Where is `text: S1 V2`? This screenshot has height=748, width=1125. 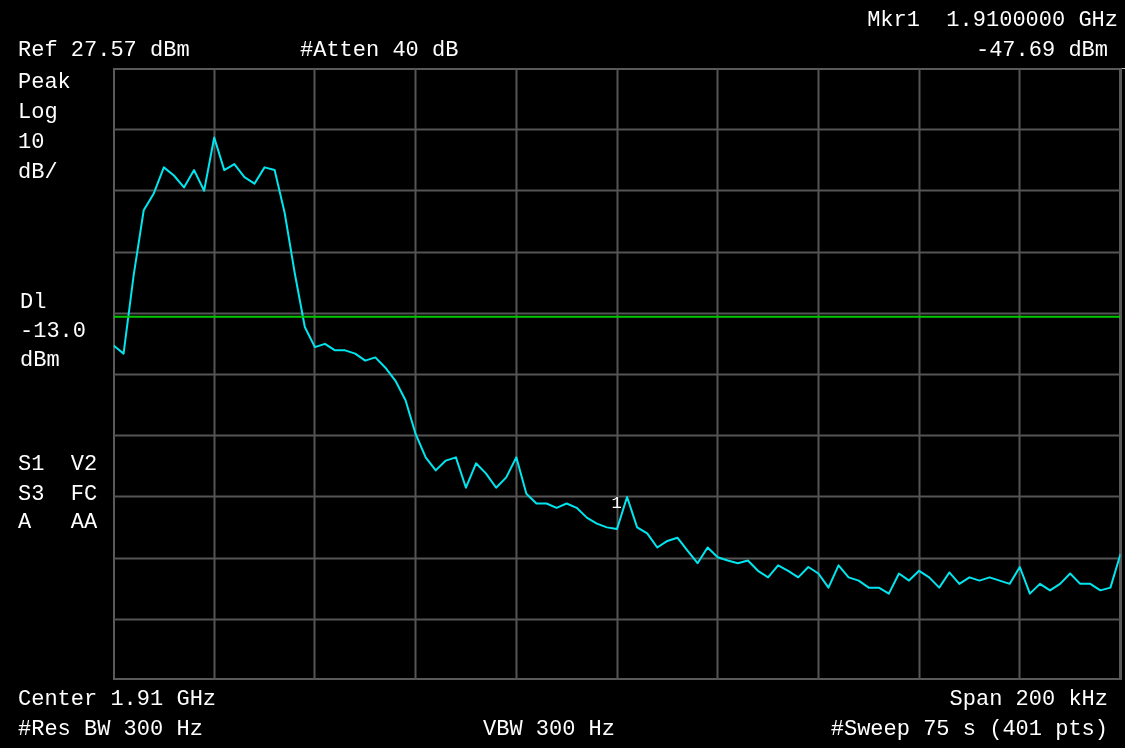 text: S1 V2 is located at coordinates (58, 465).